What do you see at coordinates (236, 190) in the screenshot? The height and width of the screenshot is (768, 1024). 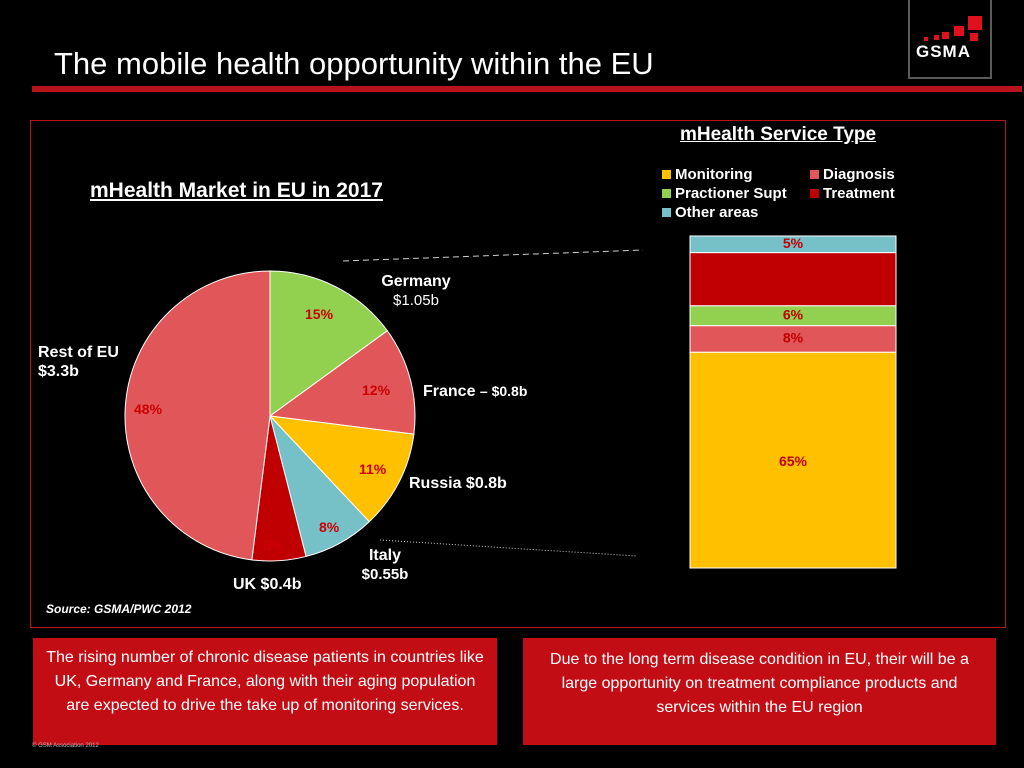 I see `pie-chart-title: mHealth Market in EU in 2017` at bounding box center [236, 190].